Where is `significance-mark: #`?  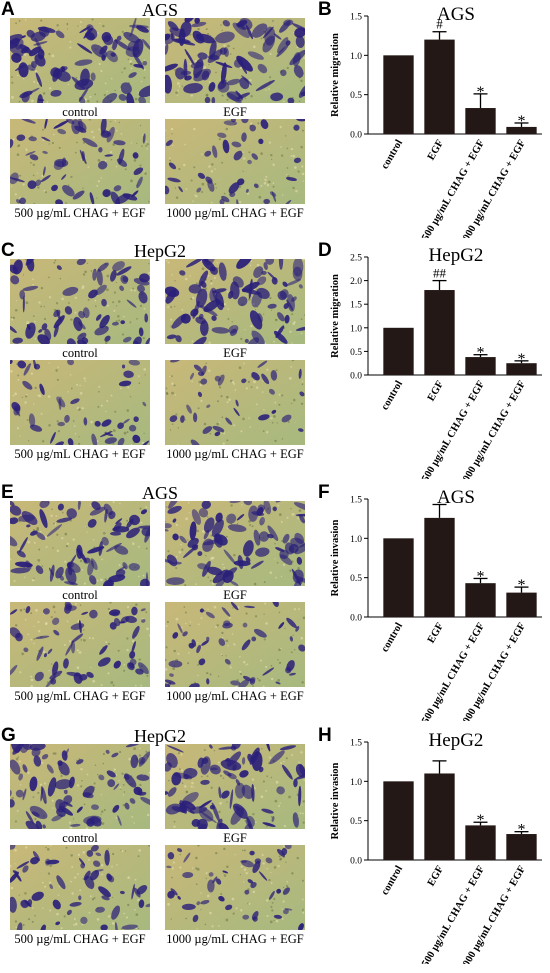 significance-mark: # is located at coordinates (439, 24).